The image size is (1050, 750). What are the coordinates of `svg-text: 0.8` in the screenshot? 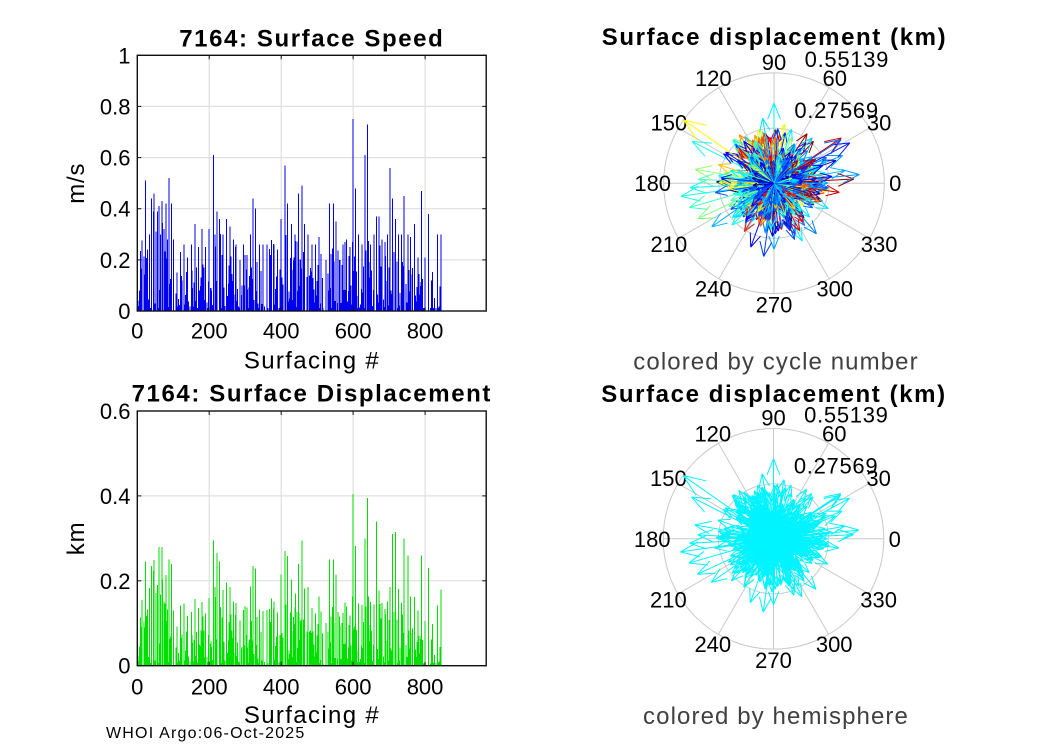 It's located at (115, 106).